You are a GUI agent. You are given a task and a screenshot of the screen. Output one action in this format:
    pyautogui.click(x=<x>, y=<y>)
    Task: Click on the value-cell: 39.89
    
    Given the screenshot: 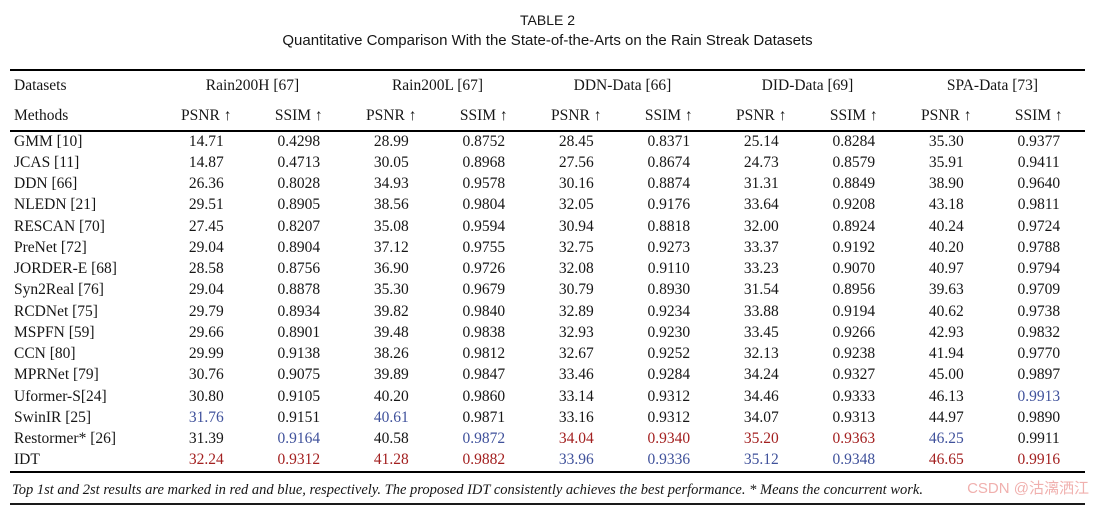 What is the action you would take?
    pyautogui.click(x=391, y=375)
    